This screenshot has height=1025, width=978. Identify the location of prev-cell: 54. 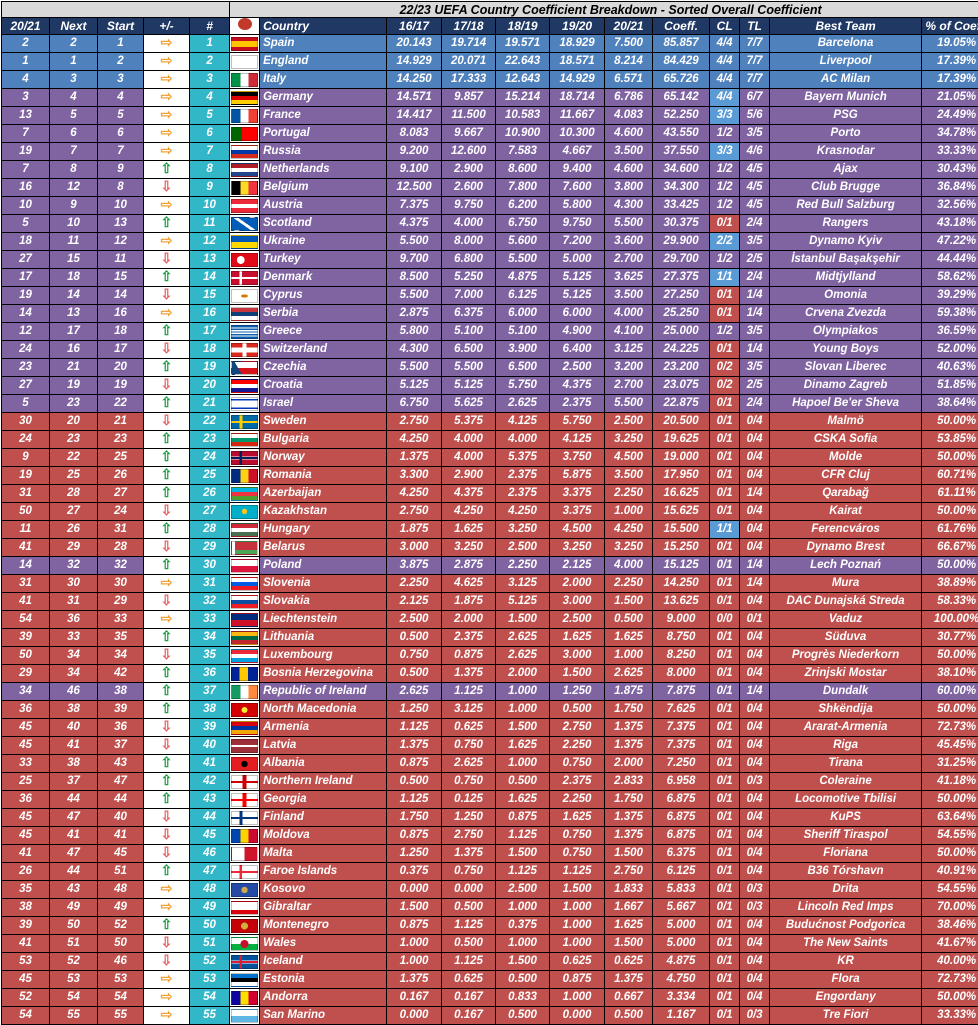
(26, 1016).